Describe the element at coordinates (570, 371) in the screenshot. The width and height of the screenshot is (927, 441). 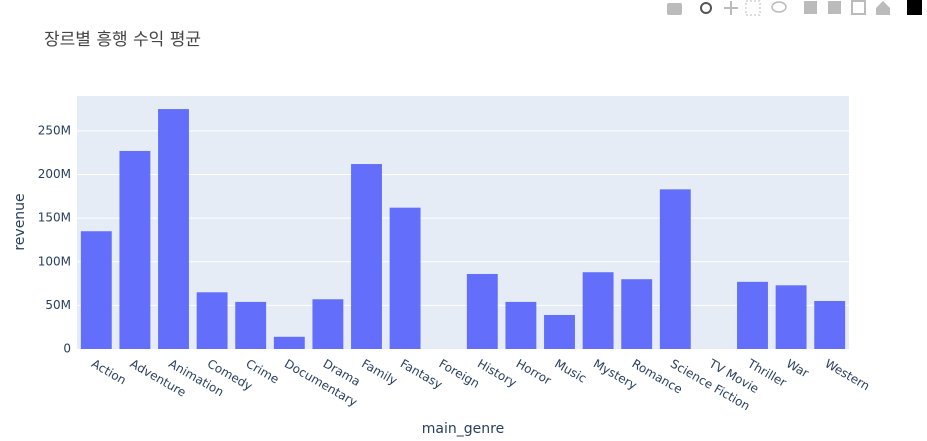
I see `x-tick-label: Music` at that location.